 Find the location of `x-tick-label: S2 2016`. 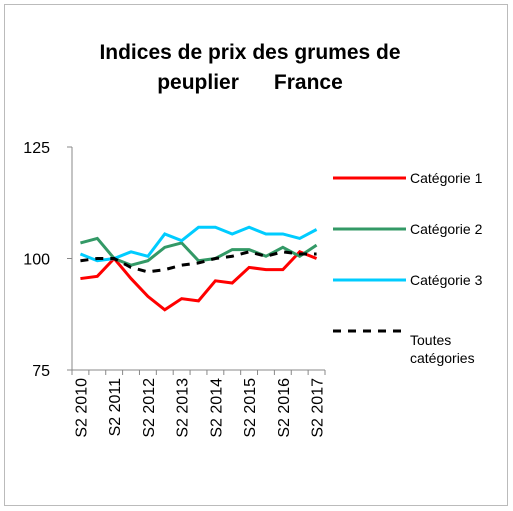

x-tick-label: S2 2016 is located at coordinates (284, 408).